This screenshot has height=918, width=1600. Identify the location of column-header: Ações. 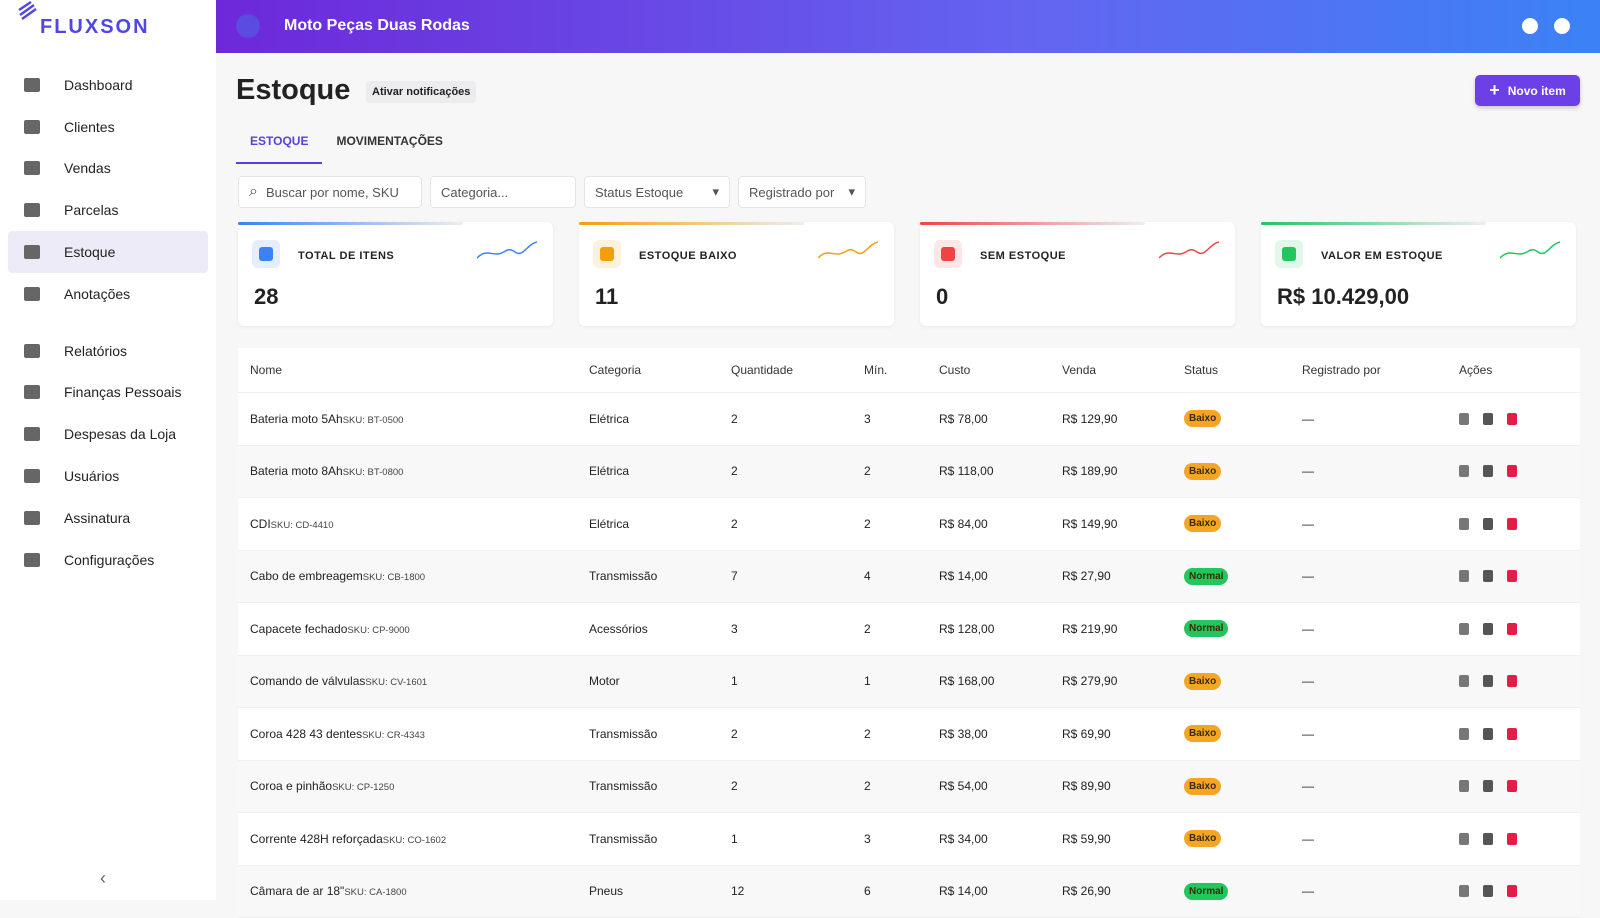
(1525, 370).